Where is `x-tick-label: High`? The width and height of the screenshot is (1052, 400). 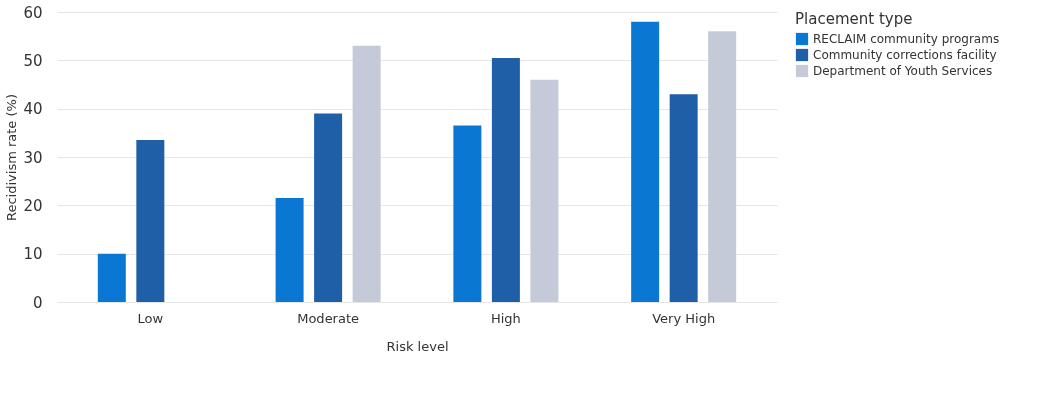 x-tick-label: High is located at coordinates (505, 318).